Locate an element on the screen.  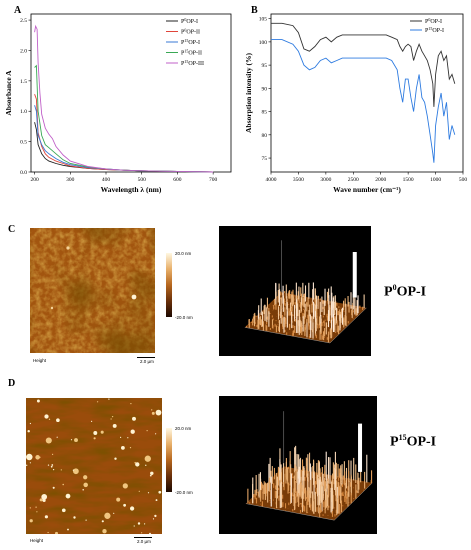
x-tick-label: 1500 is located at coordinates (408, 180).